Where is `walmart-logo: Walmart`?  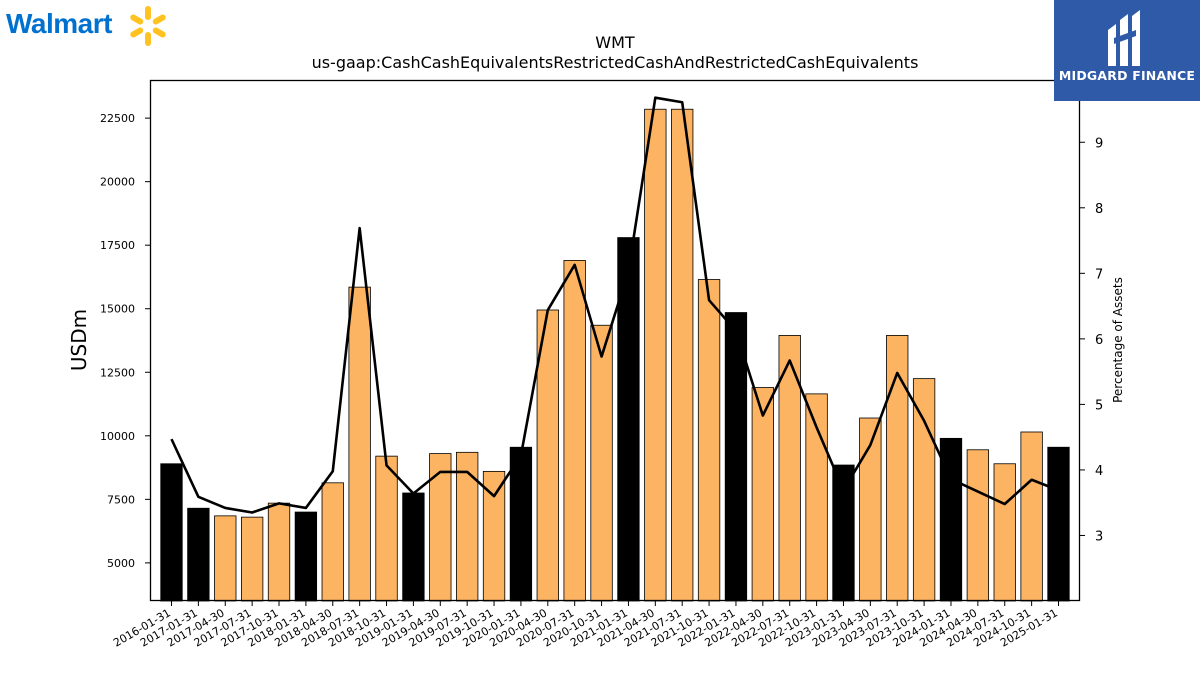
walmart-logo: Walmart is located at coordinates (89, 24).